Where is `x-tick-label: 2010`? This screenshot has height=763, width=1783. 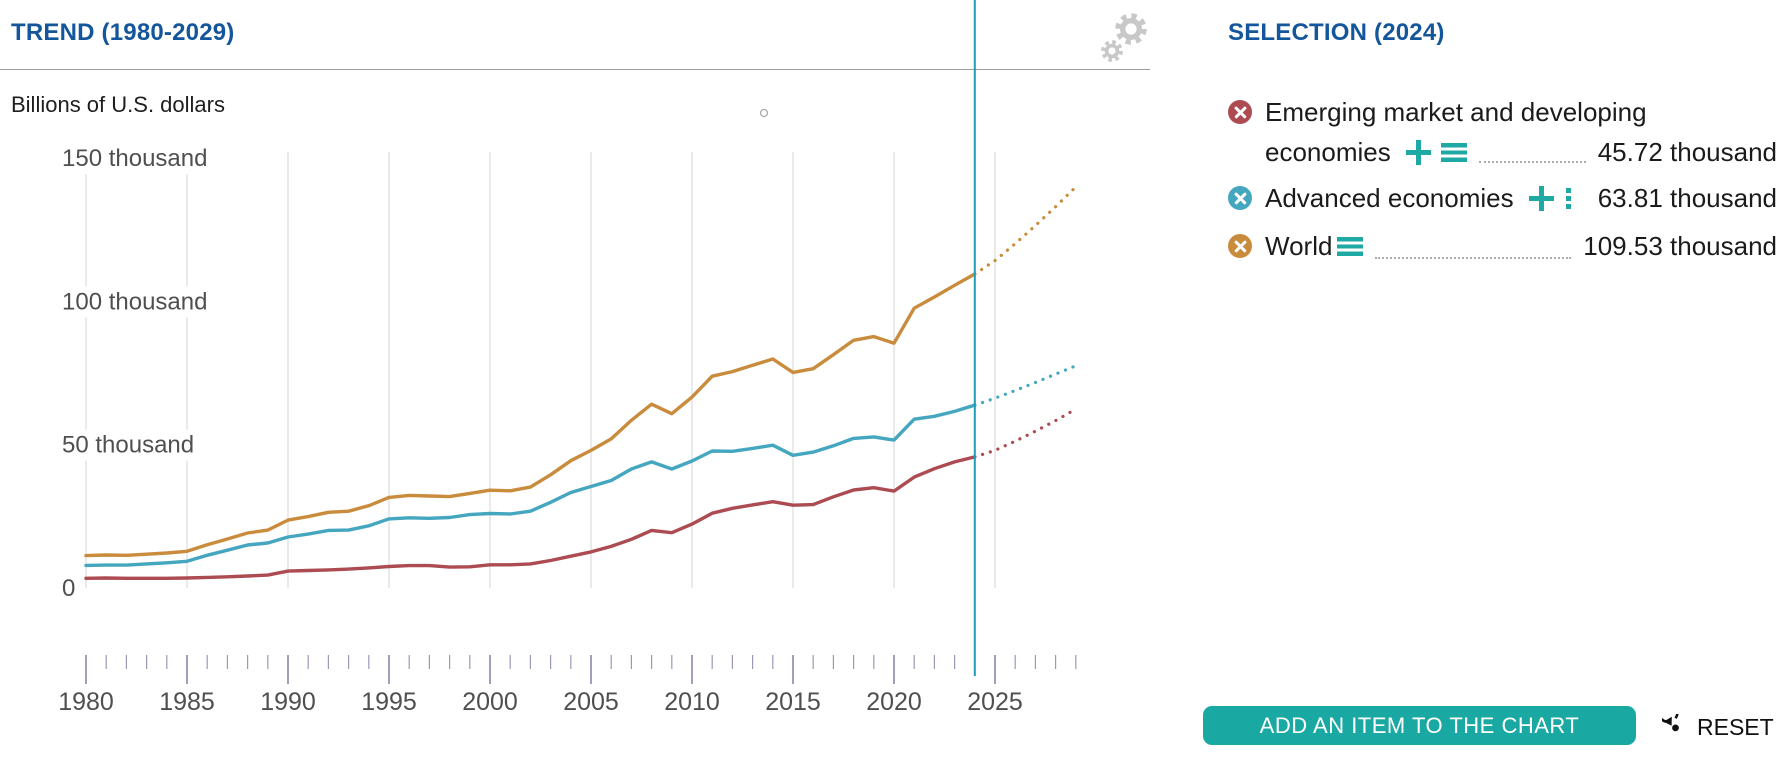
x-tick-label: 2010 is located at coordinates (692, 702).